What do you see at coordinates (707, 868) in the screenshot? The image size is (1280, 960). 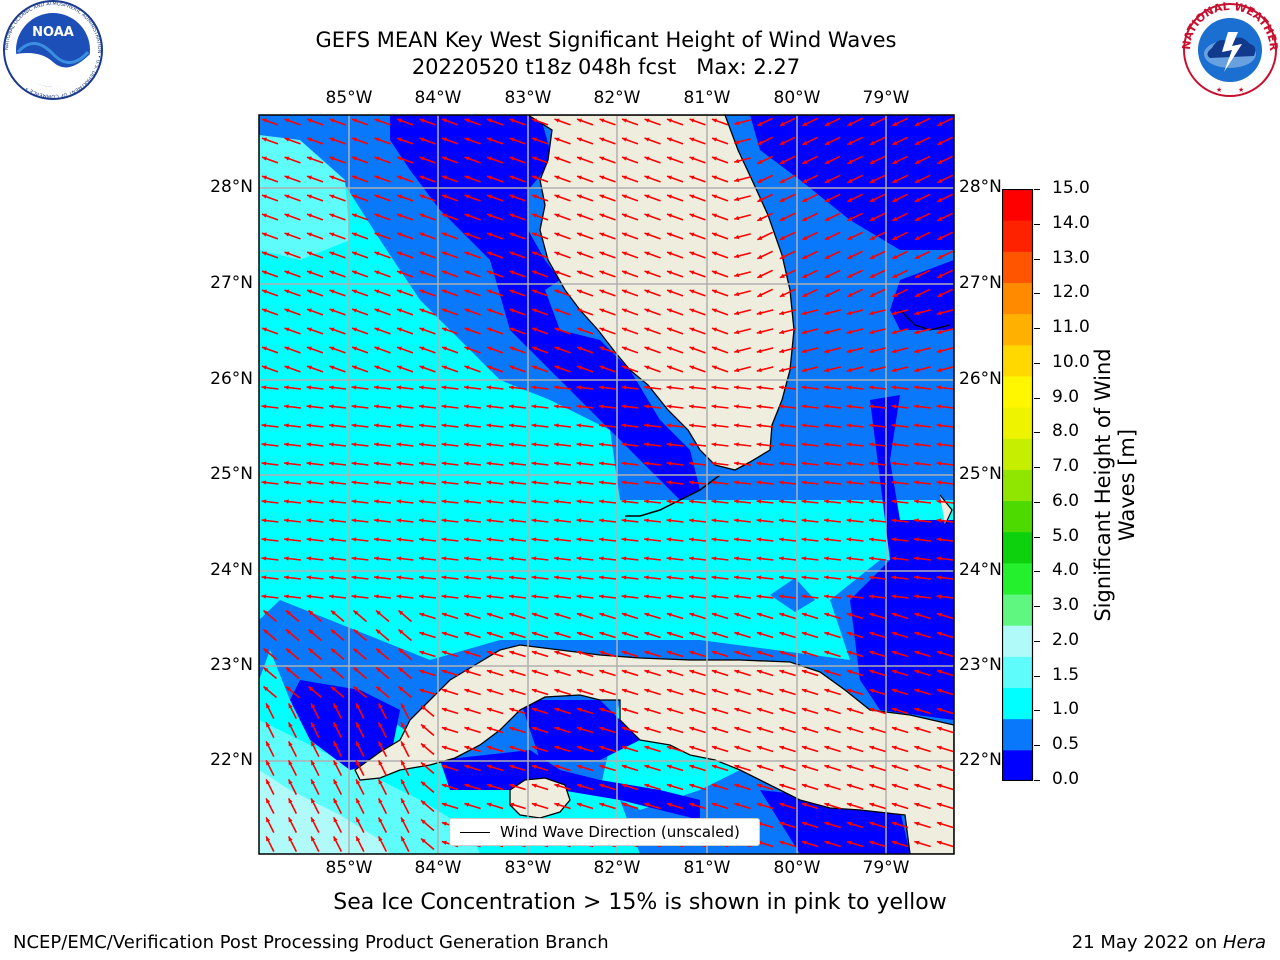 I see `lon-tick-bottom: 81°W` at bounding box center [707, 868].